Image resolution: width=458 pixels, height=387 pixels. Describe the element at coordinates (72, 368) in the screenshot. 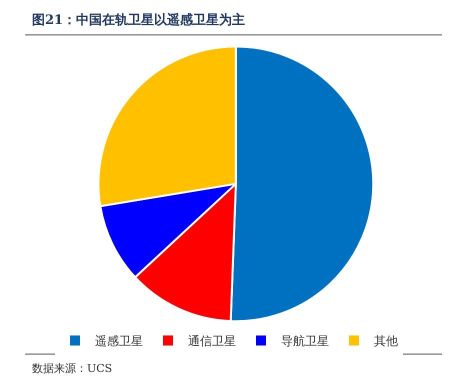

I see `source-note: 数据来源：UCS` at that location.